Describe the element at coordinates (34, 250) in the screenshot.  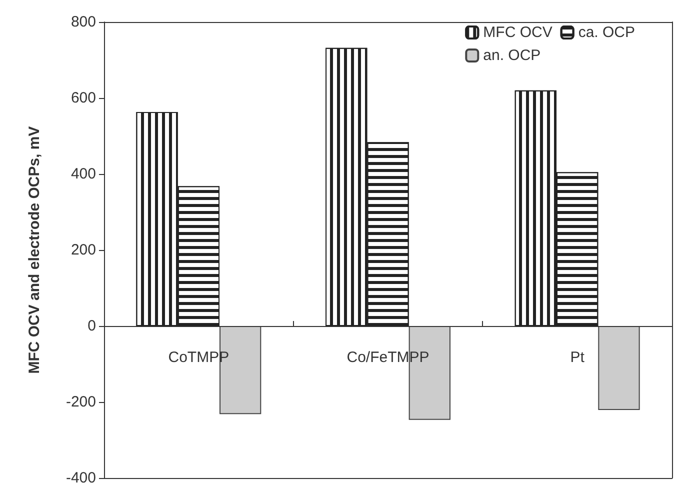
I see `y-axis-title: MFC OCV and electrode OCPs, mV` at that location.